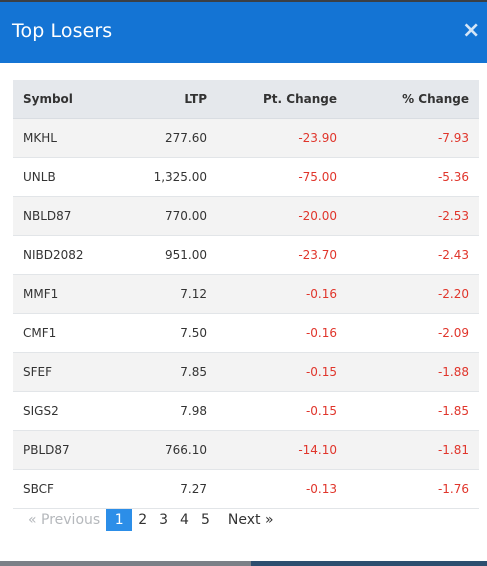 The image size is (487, 566). Describe the element at coordinates (413, 216) in the screenshot. I see `pct-change-cell: -2.53` at that location.